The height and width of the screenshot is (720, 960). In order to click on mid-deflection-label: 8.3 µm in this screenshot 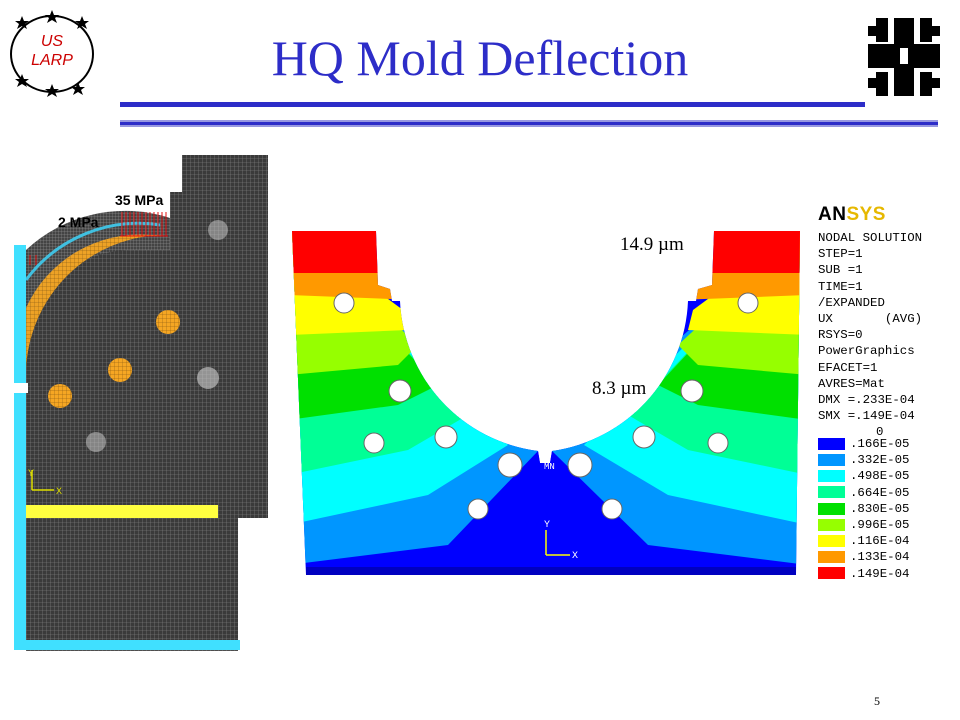, I will do `click(619, 388)`.